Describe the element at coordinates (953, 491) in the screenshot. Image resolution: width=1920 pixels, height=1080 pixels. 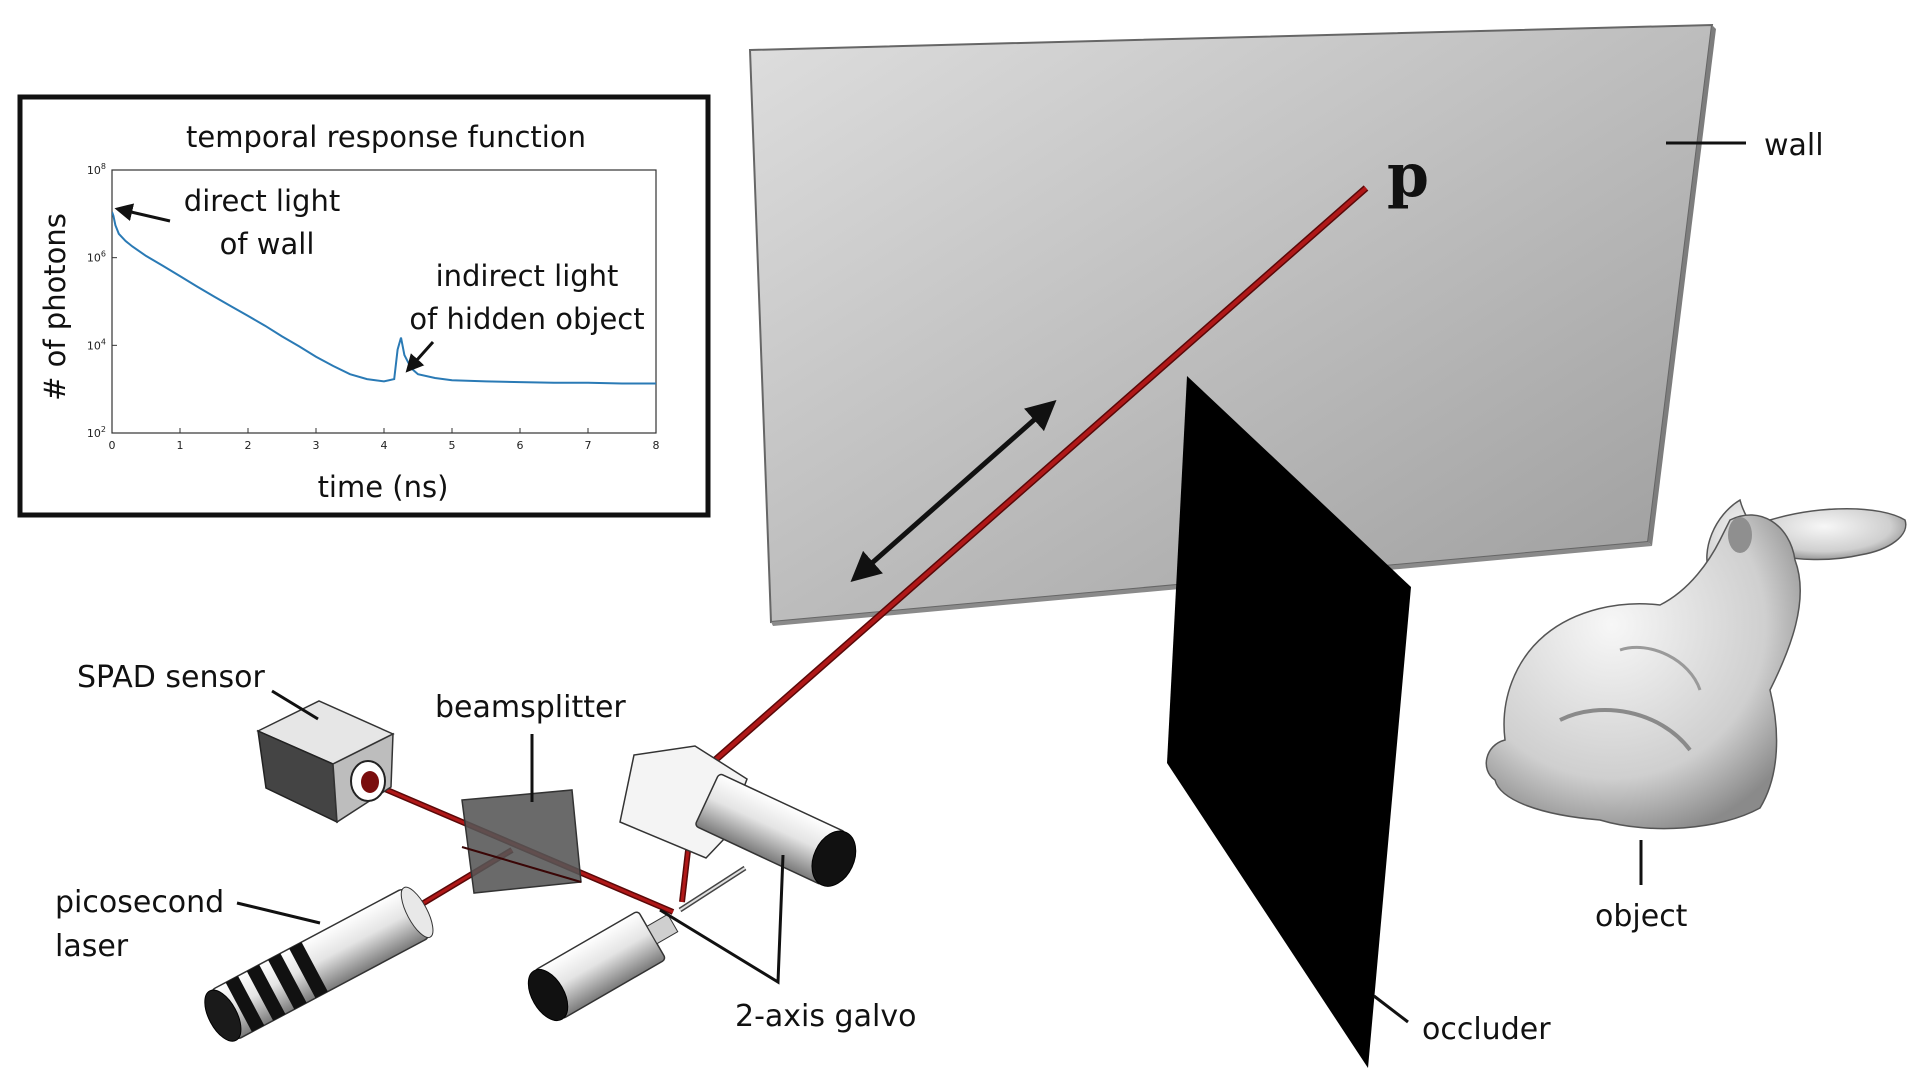
I see `distance-arrow` at that location.